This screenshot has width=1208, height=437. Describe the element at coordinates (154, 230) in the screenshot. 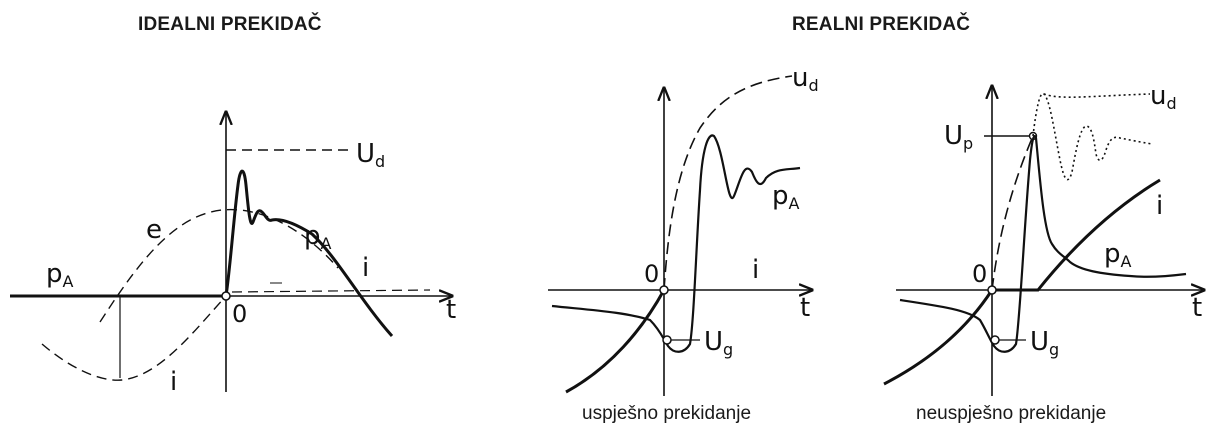

I see `ideal-e-label: e` at that location.